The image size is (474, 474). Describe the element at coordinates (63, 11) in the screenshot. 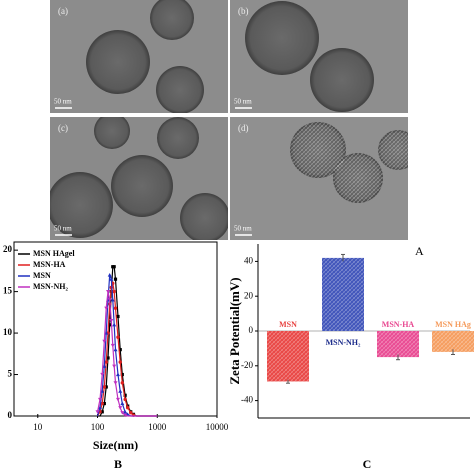

I see `tem-label: (a)` at that location.